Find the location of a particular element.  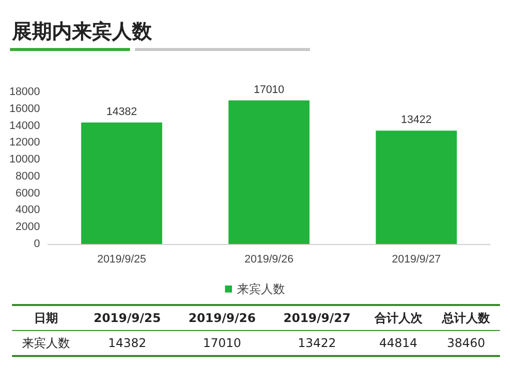

text: 44814 is located at coordinates (398, 343).